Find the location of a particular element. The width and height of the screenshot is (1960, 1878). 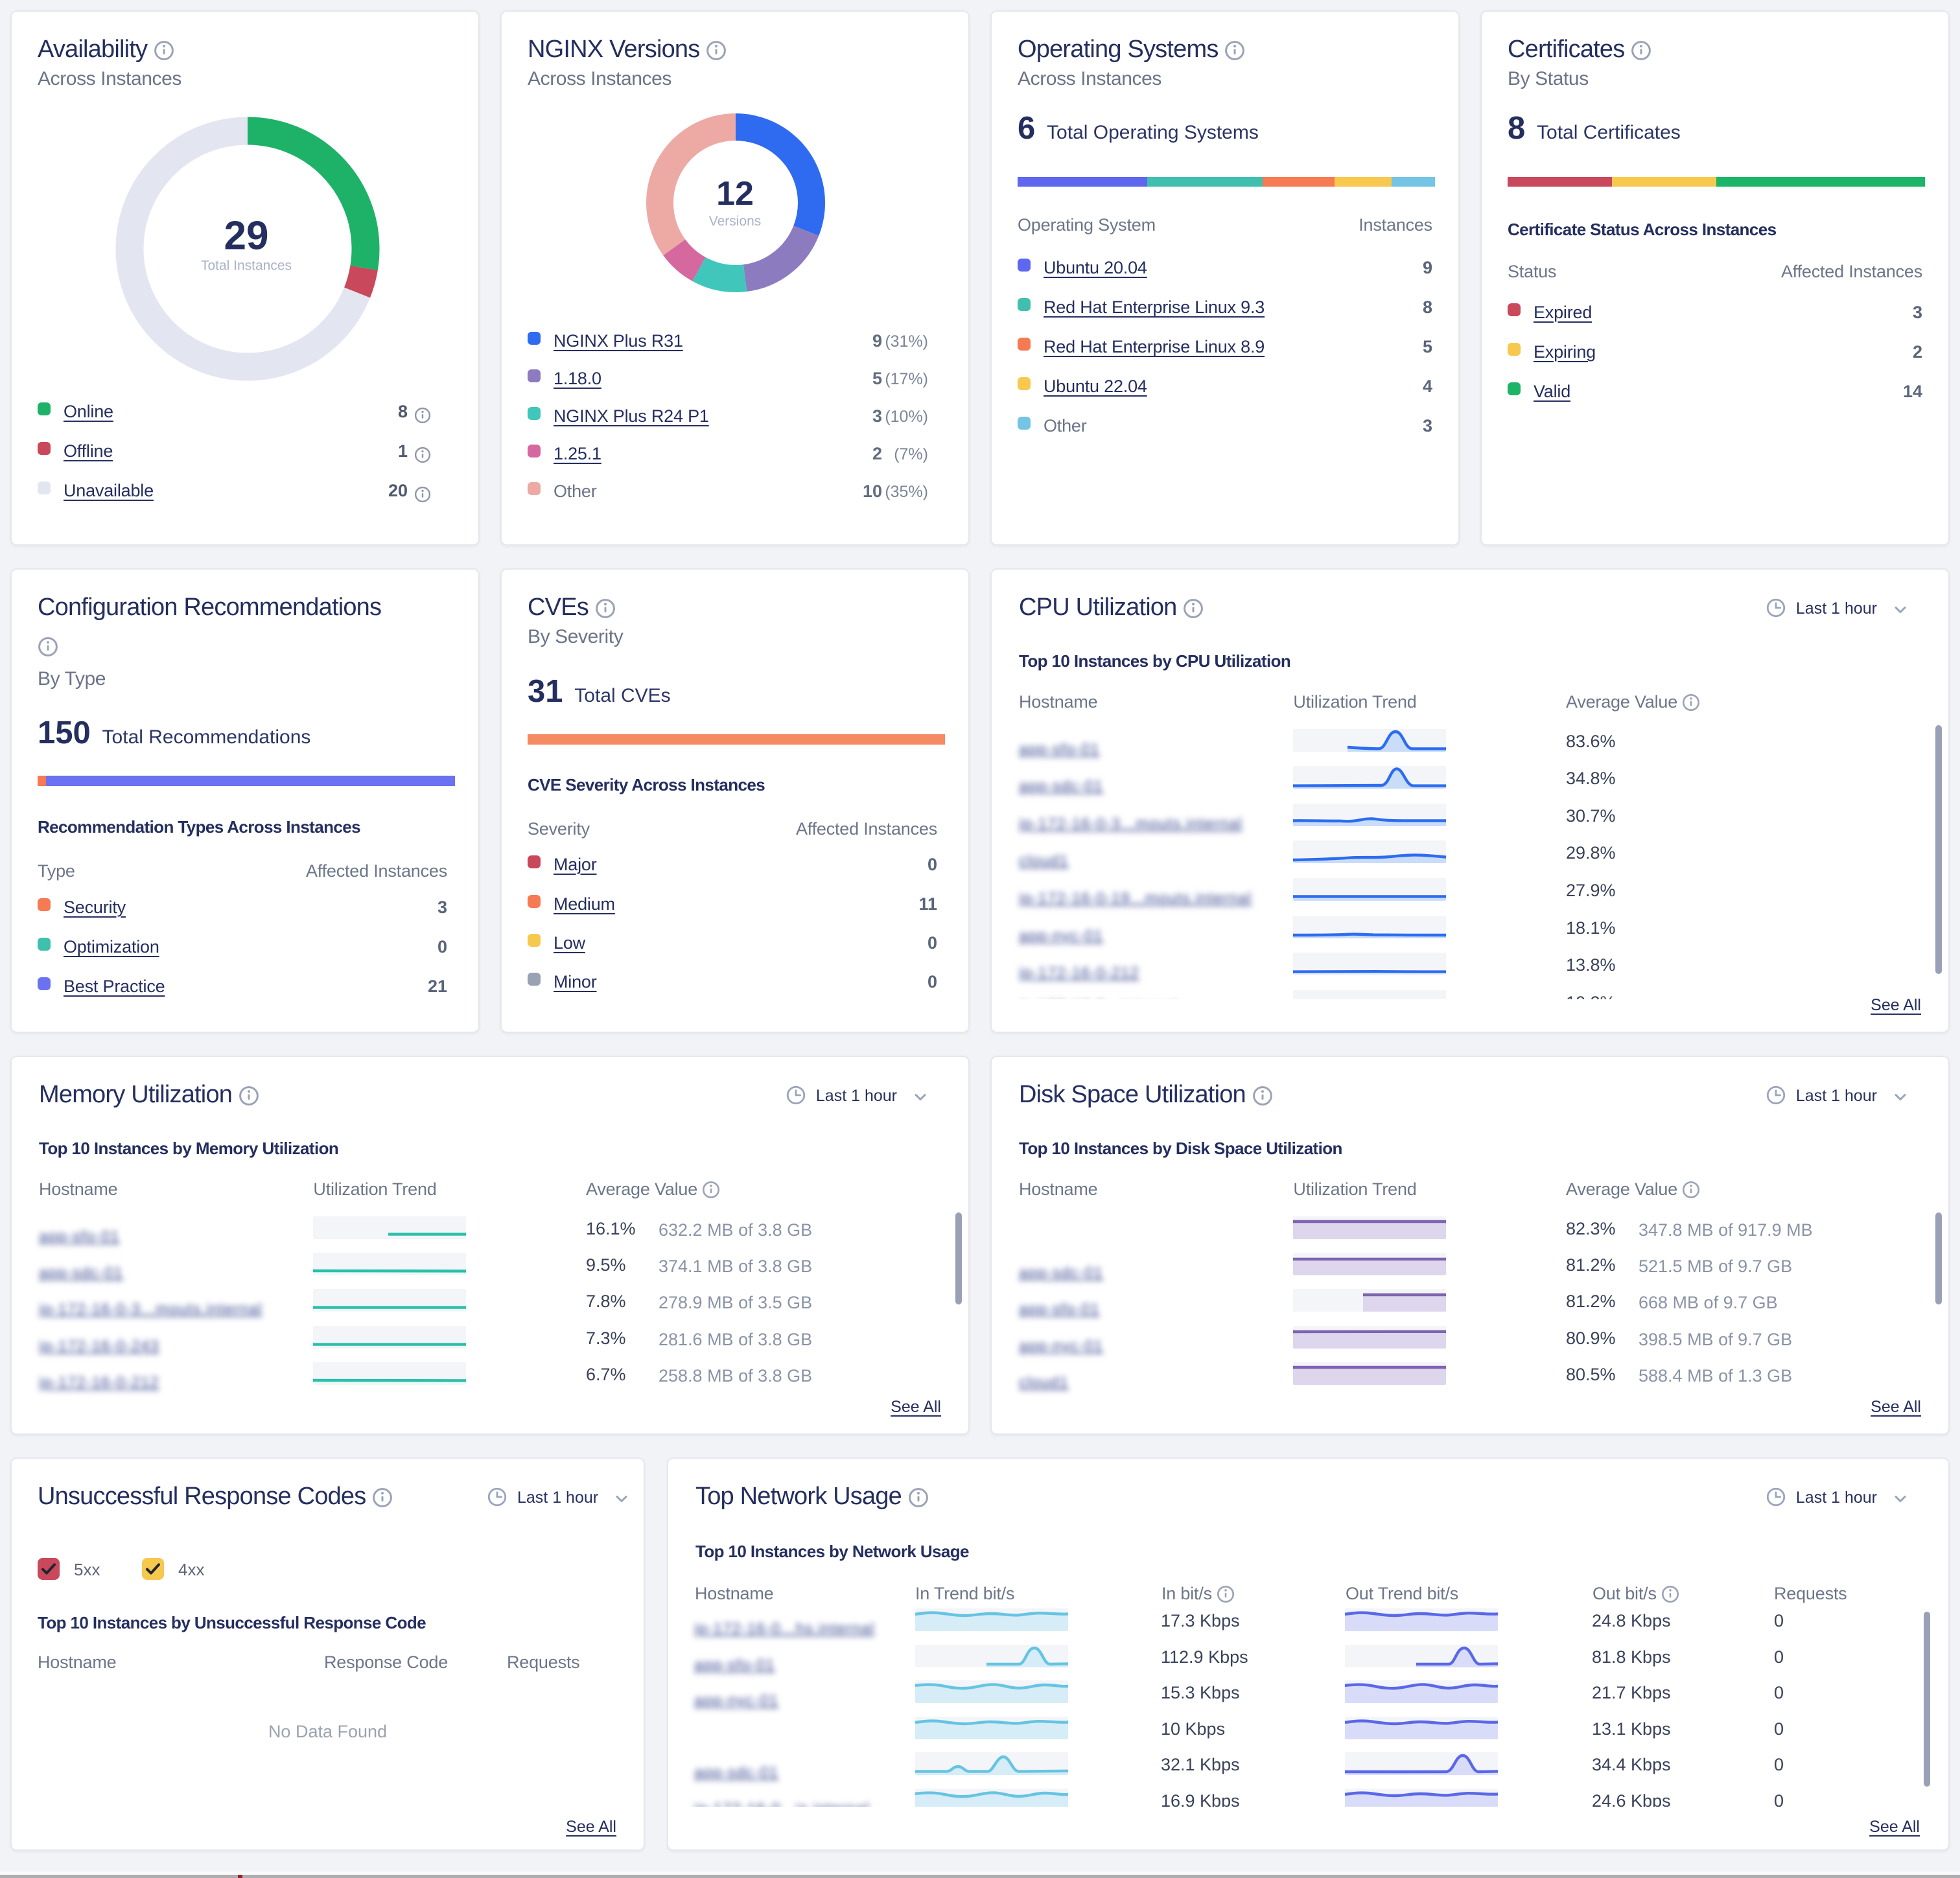

svg-text: 12 is located at coordinates (735, 194).